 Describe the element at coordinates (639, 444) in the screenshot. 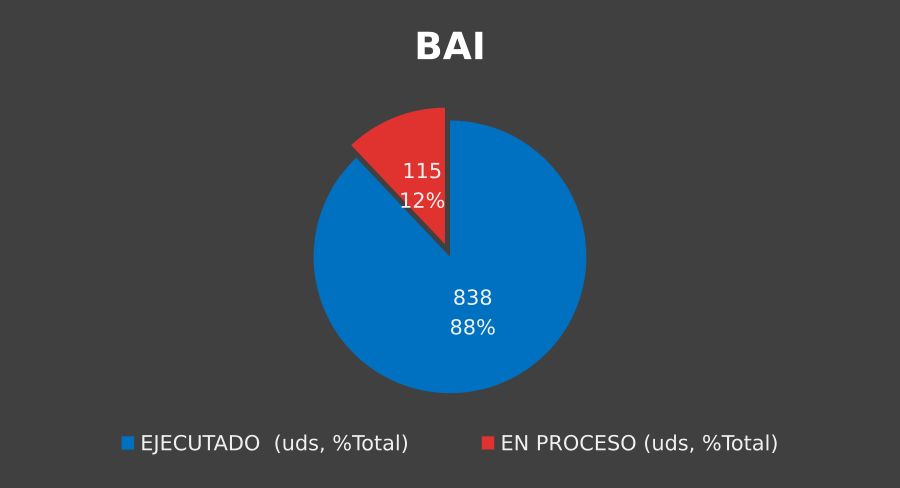

I see `legend-label: EN PROCESO (uds, %Total)` at that location.